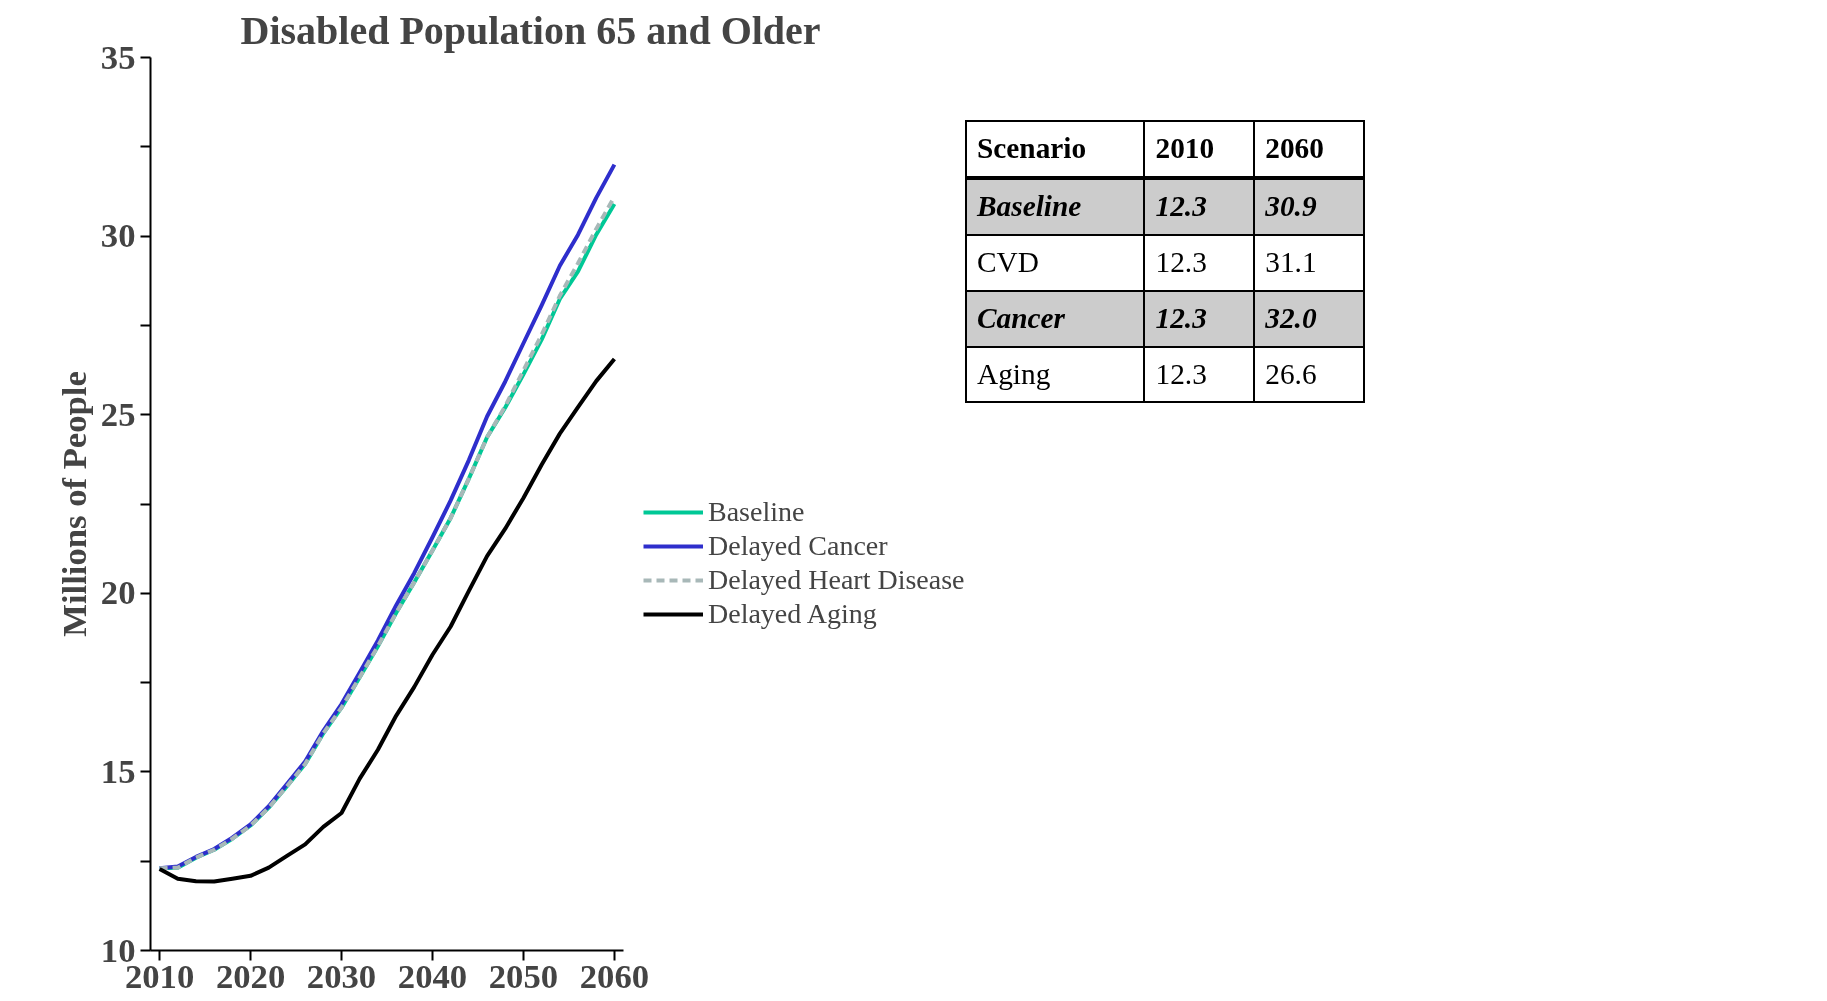 This screenshot has width=1827, height=1001. Describe the element at coordinates (1055, 149) in the screenshot. I see `text: Scenario` at that location.